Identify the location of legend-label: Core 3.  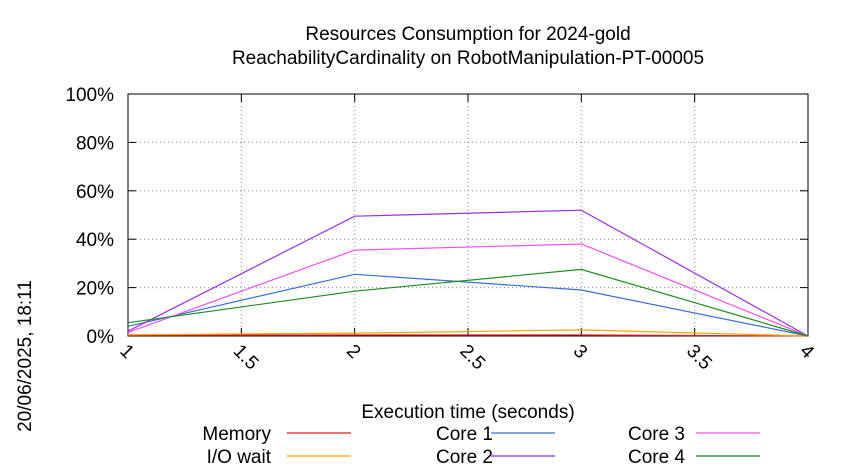
(656, 434).